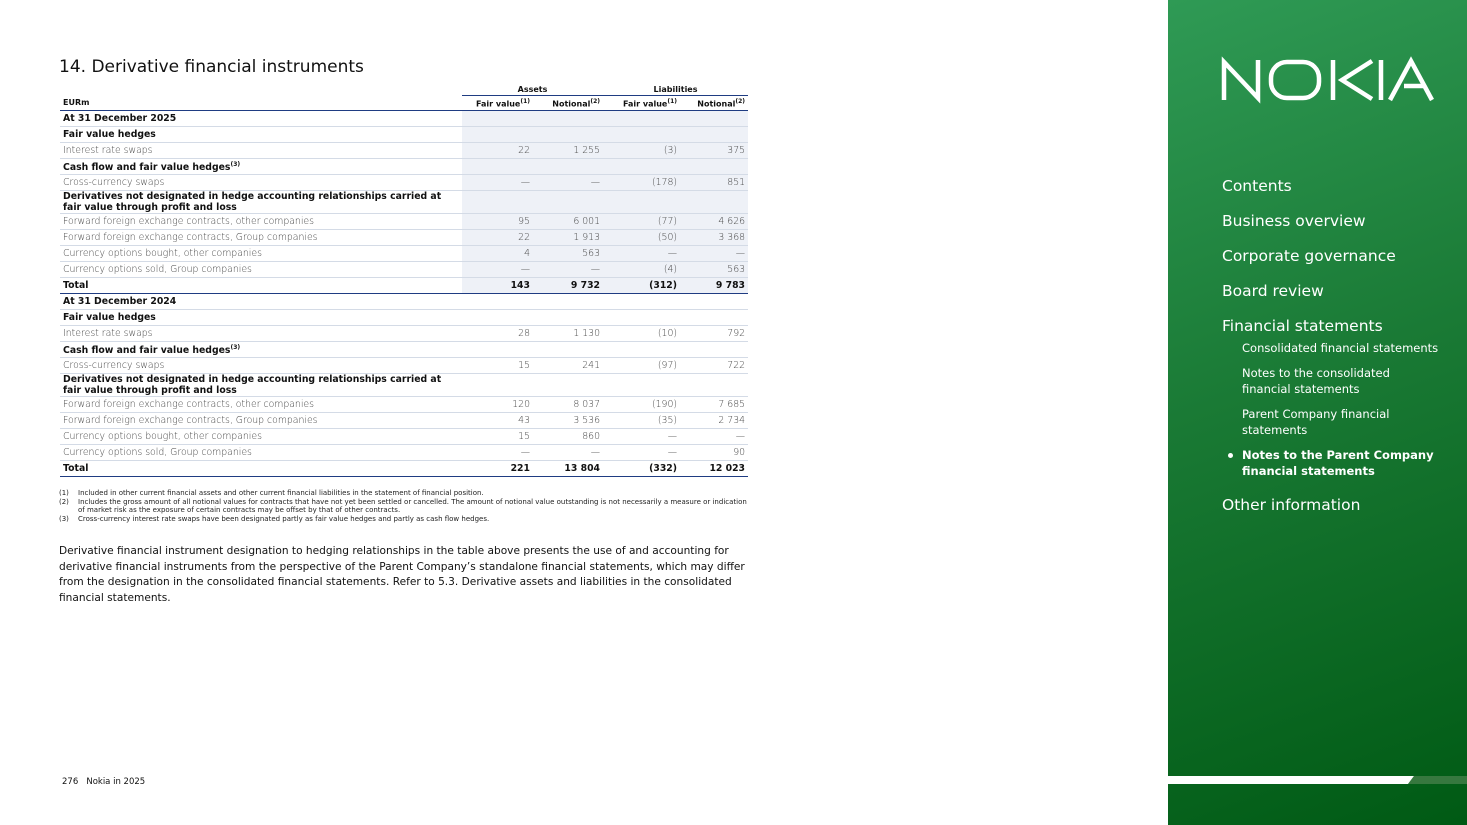 This screenshot has height=825, width=1467. I want to click on data-row: Cross-currency swaps 15 241 (97) 722, so click(404, 365).